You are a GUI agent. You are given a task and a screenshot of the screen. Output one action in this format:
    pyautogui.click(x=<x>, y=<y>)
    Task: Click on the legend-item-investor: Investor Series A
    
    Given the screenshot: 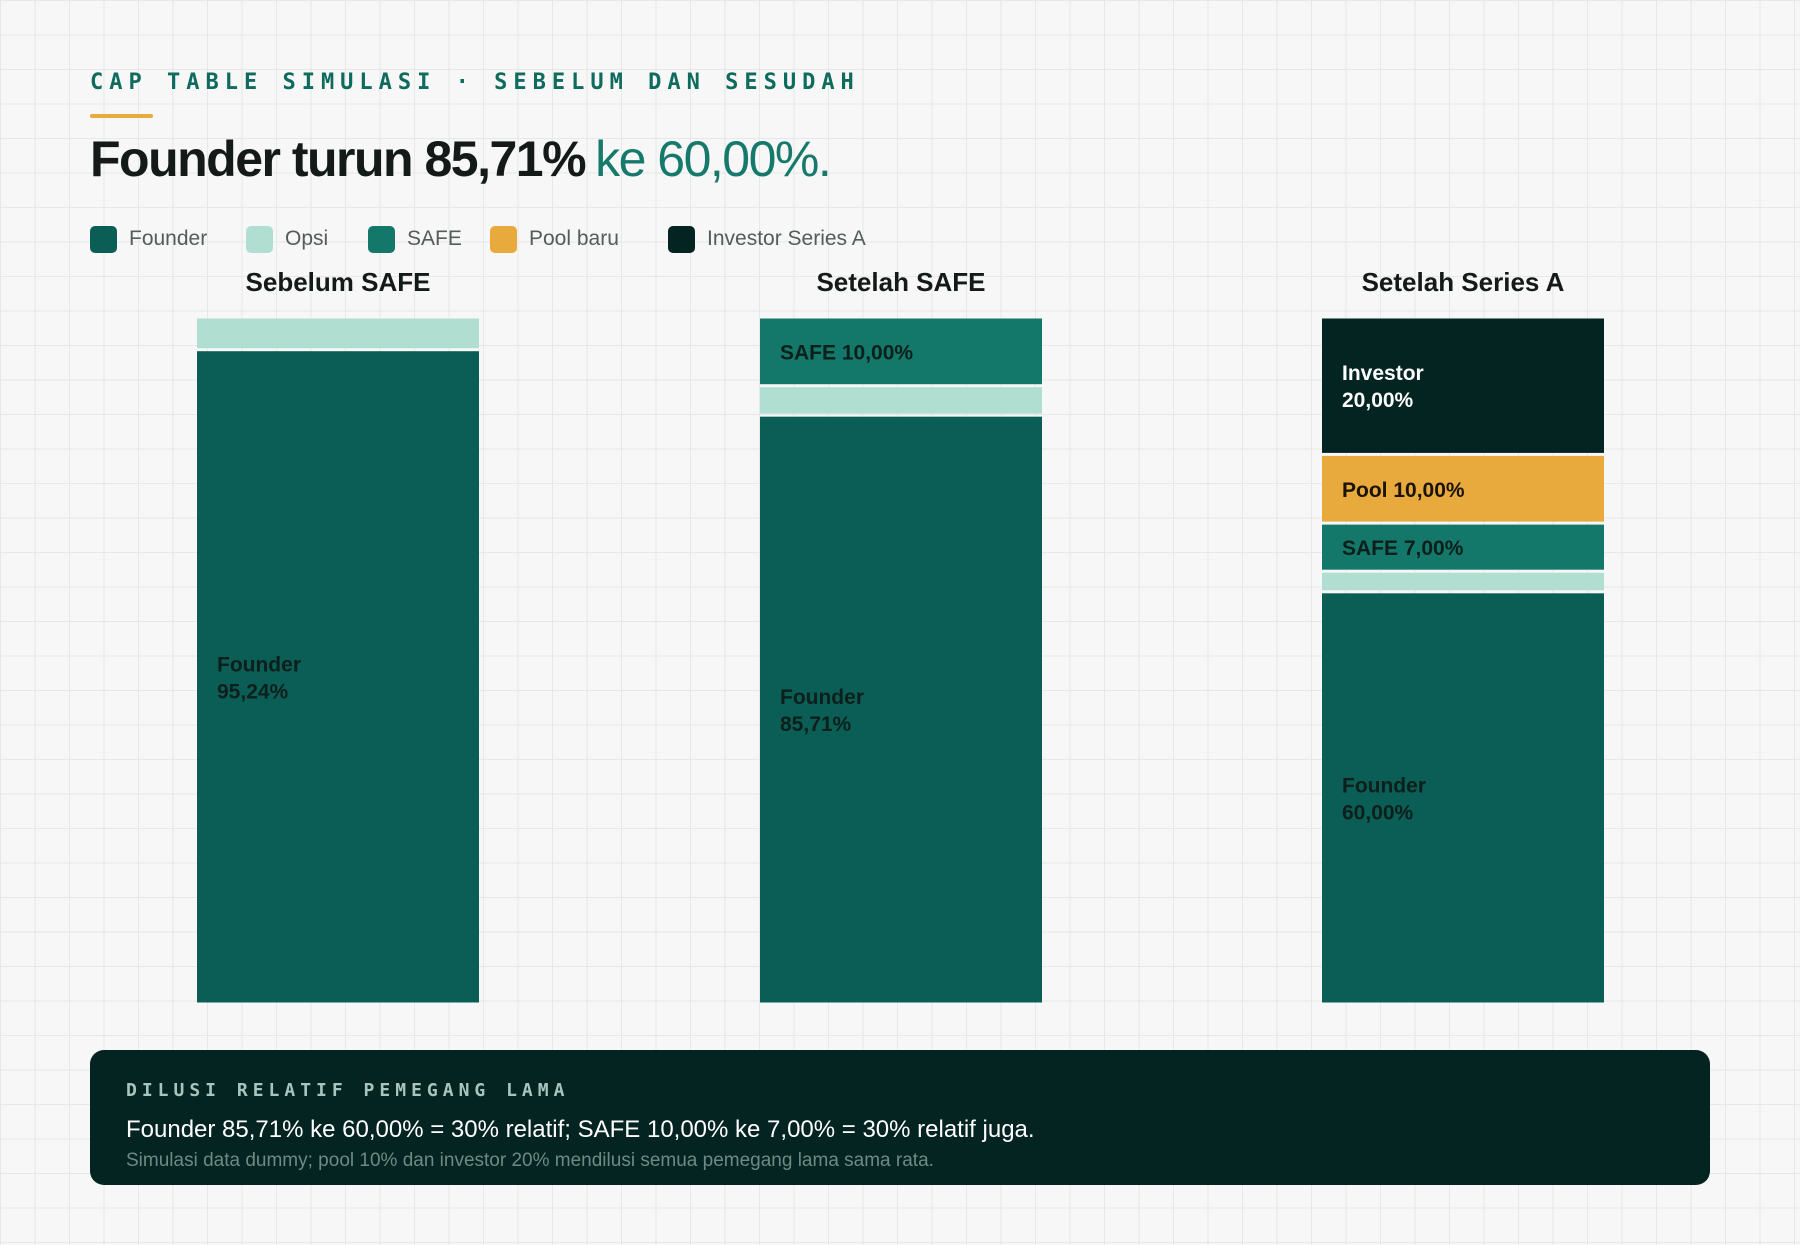 What is the action you would take?
    pyautogui.click(x=767, y=239)
    